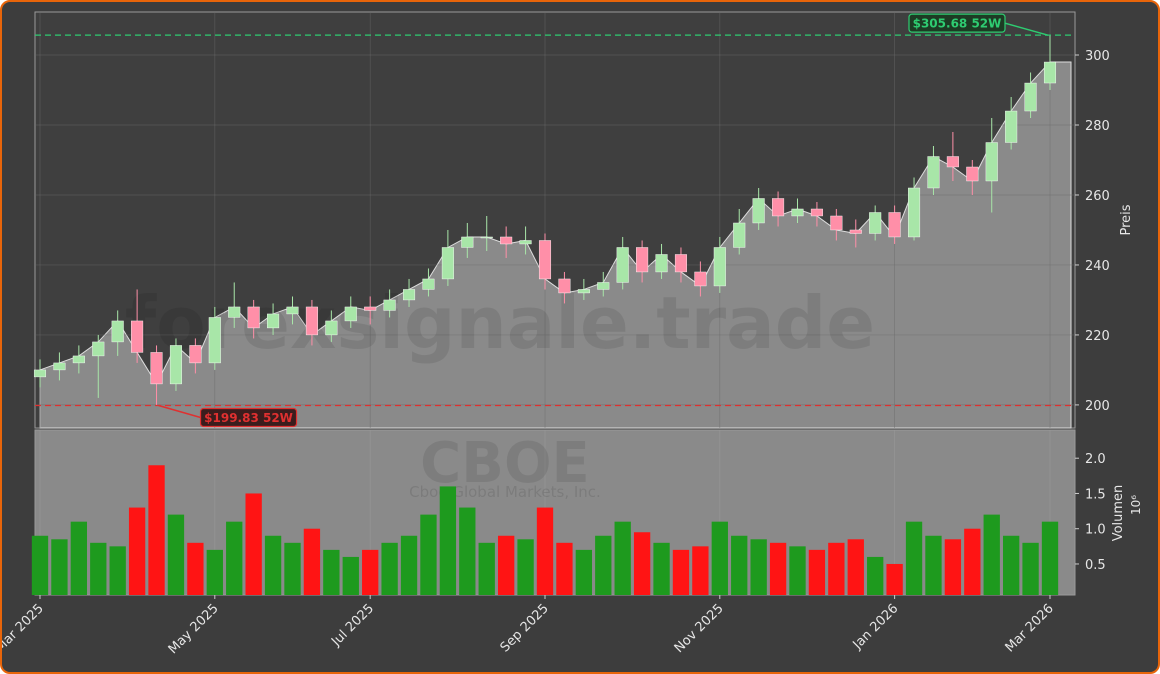 This screenshot has height=674, width=1160. I want to click on y-tick-label: 1.5, so click(1095, 494).